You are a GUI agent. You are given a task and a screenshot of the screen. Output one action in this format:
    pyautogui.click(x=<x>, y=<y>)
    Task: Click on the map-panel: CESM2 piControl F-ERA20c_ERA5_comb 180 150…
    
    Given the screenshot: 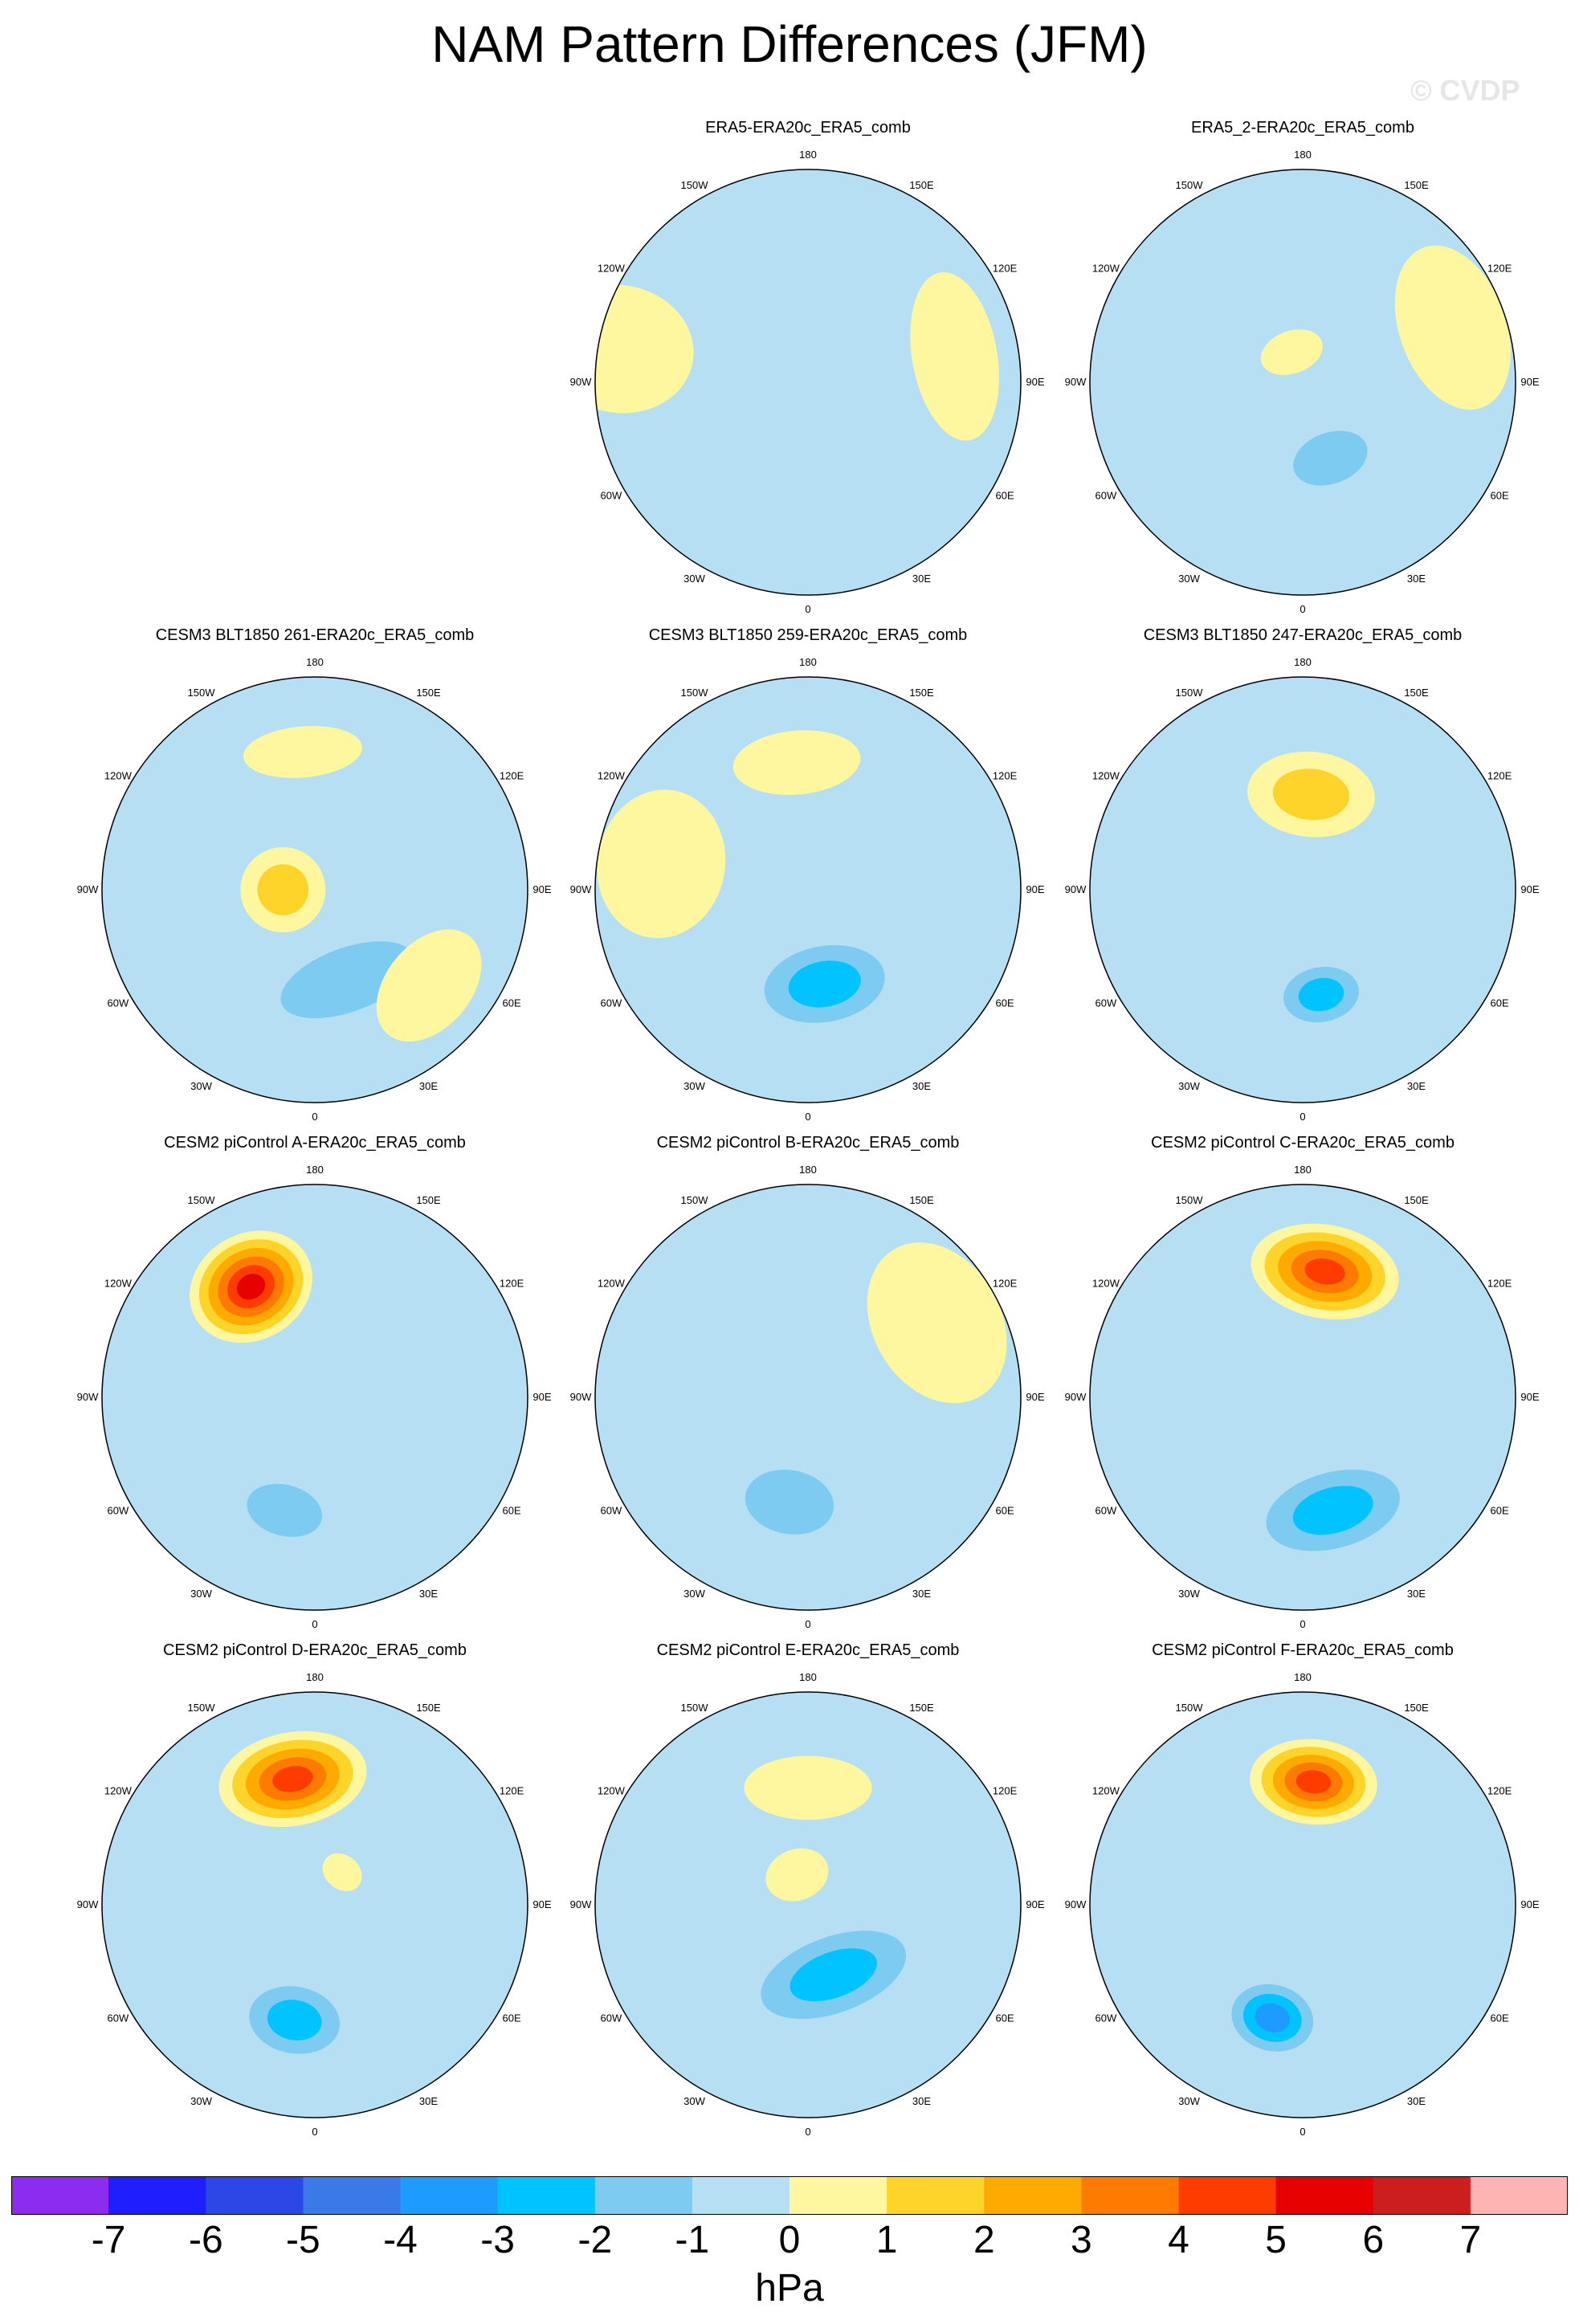 What is the action you would take?
    pyautogui.click(x=1303, y=1898)
    